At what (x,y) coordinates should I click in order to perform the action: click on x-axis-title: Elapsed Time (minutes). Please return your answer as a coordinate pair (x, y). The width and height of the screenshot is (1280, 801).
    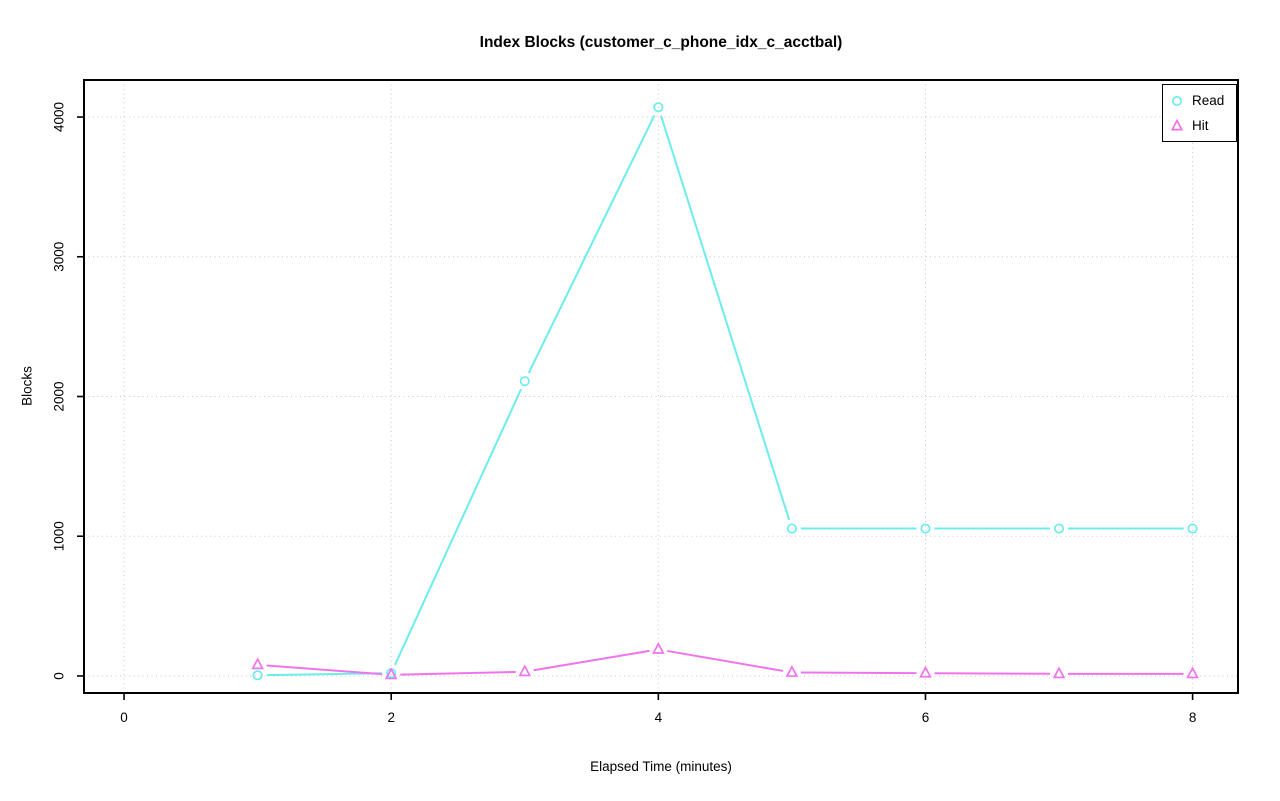
    Looking at the image, I should click on (661, 766).